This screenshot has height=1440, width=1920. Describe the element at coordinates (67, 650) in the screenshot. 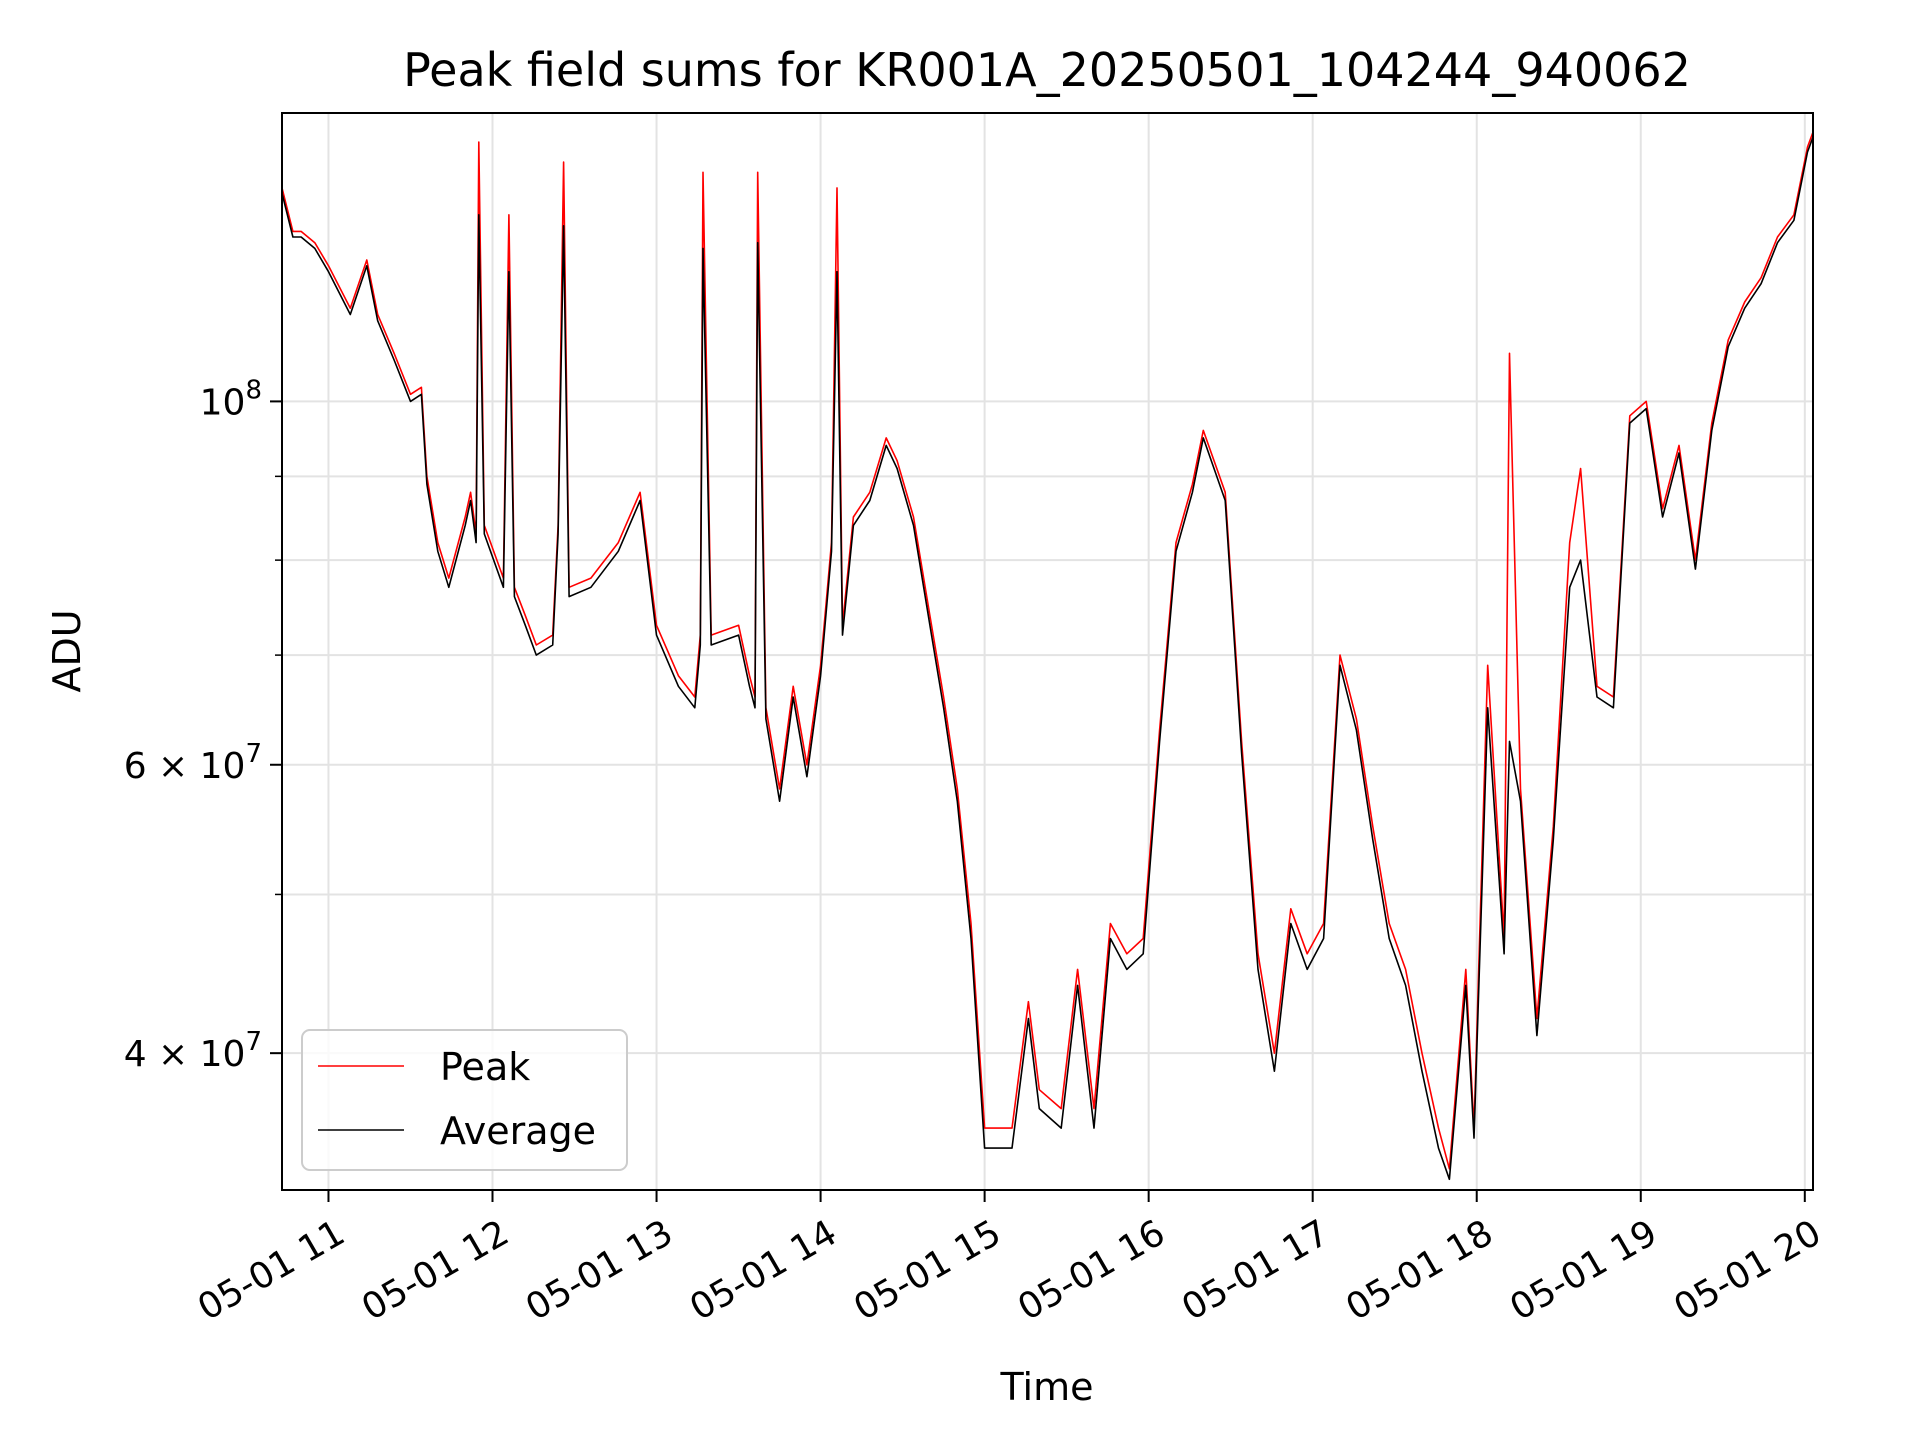

I see `y-axis-label: ADU` at that location.